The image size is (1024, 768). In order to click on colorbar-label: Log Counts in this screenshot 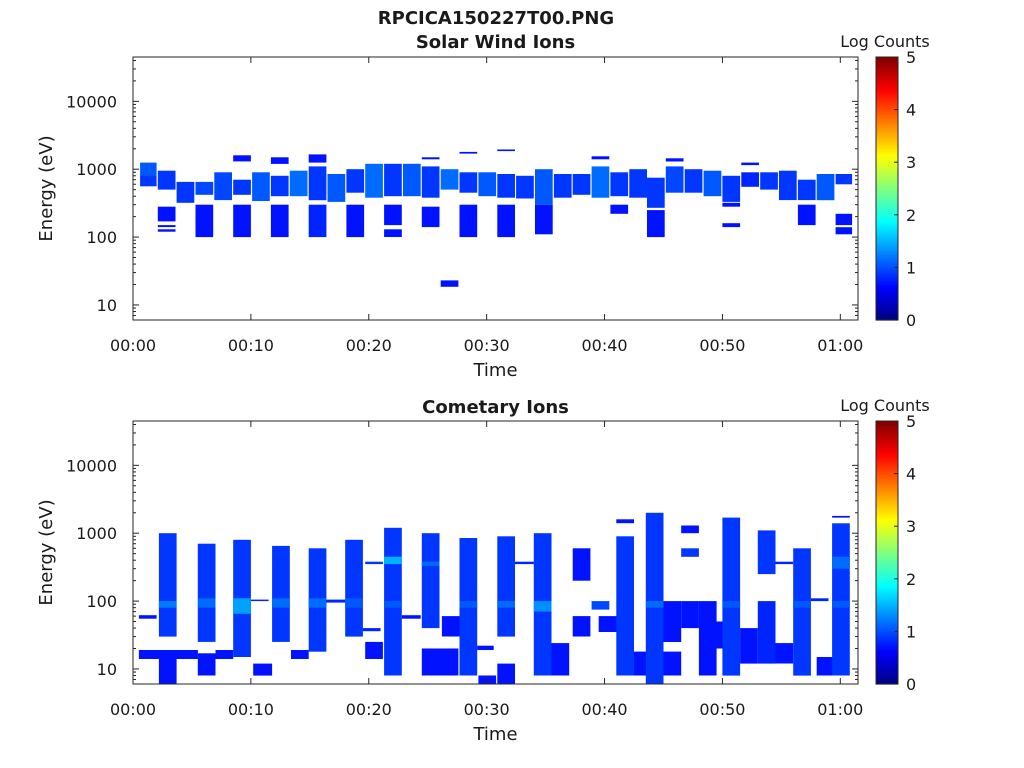, I will do `click(885, 41)`.